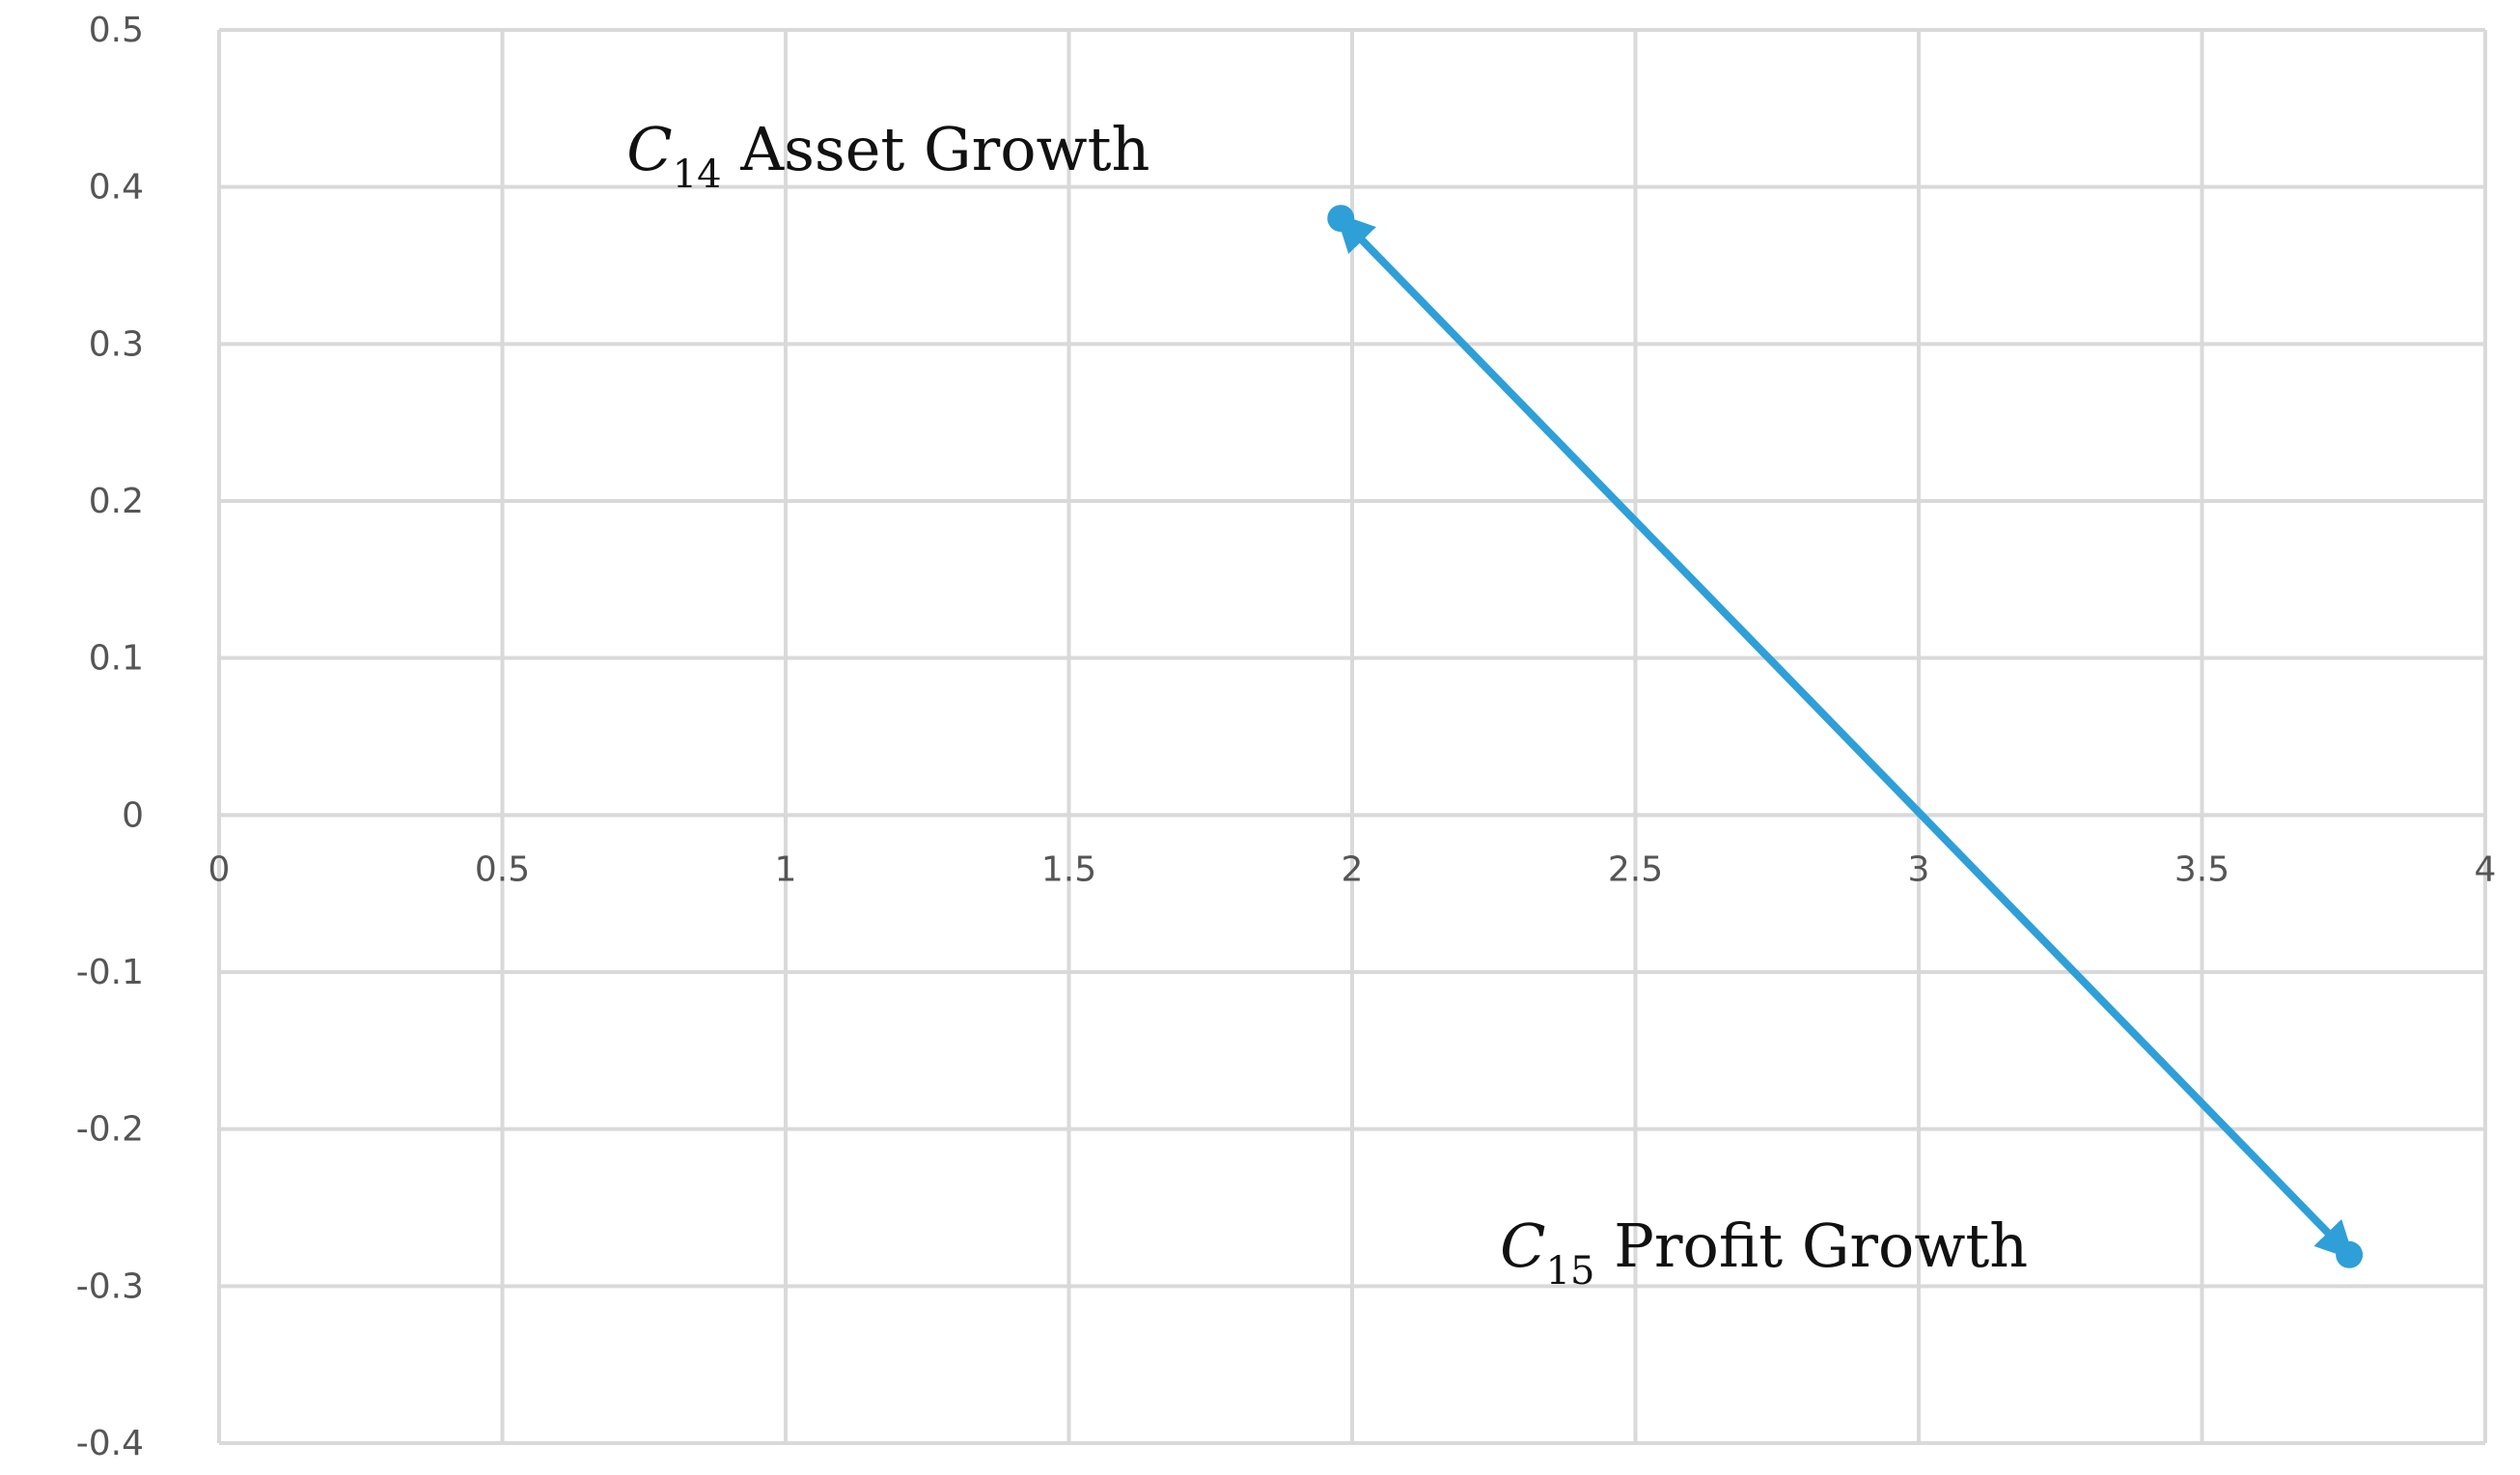  I want to click on x-tick-label-4: 2, so click(1353, 869).